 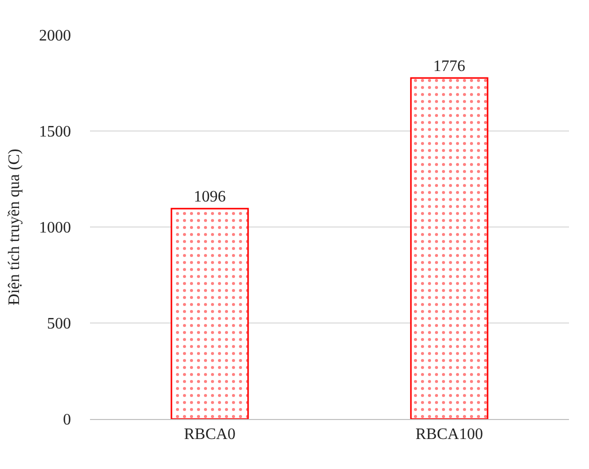 What do you see at coordinates (14, 227) in the screenshot?
I see `y-axis-title: Điện tích truyền qua (C)` at bounding box center [14, 227].